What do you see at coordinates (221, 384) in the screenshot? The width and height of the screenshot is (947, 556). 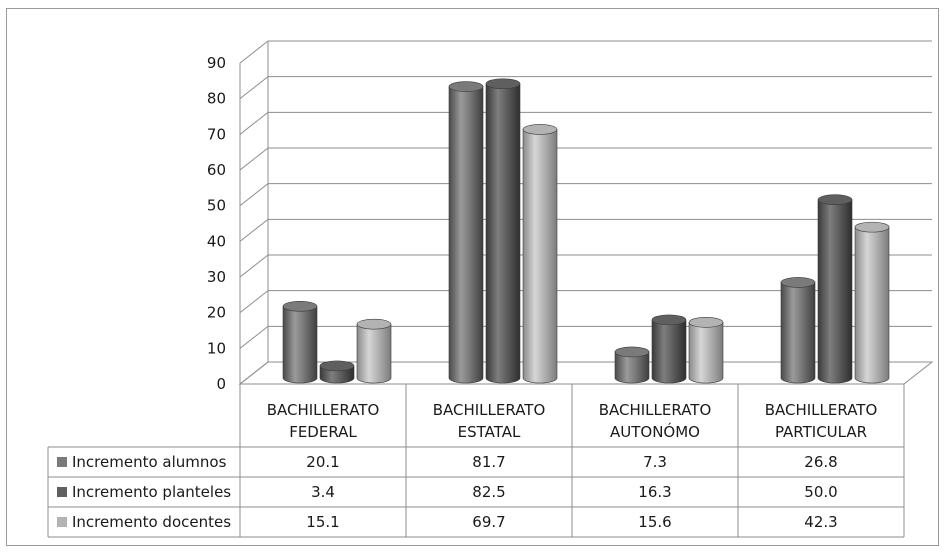 I see `y-tick-label: 0` at bounding box center [221, 384].